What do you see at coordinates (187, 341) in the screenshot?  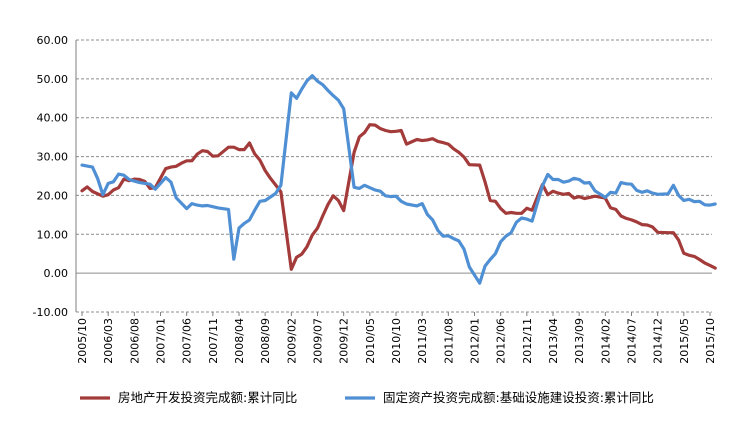 I see `x-tick-label: 2007/06` at bounding box center [187, 341].